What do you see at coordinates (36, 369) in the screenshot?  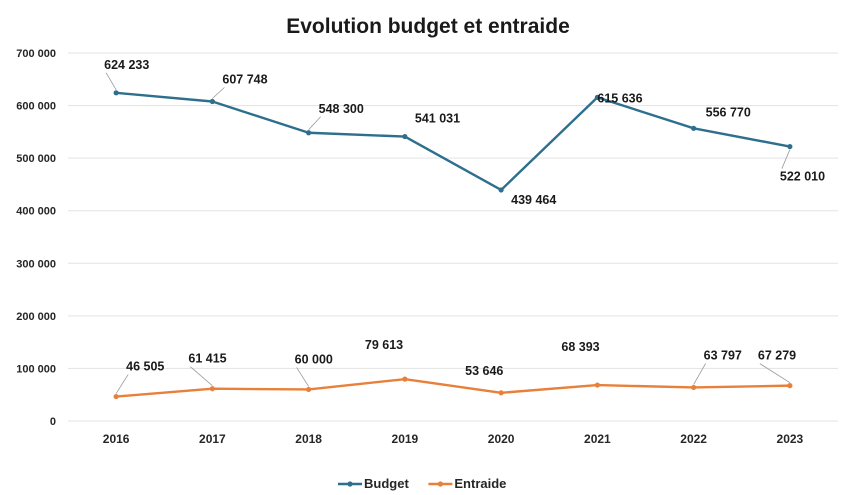 I see `y-tick-label: 100 000` at bounding box center [36, 369].